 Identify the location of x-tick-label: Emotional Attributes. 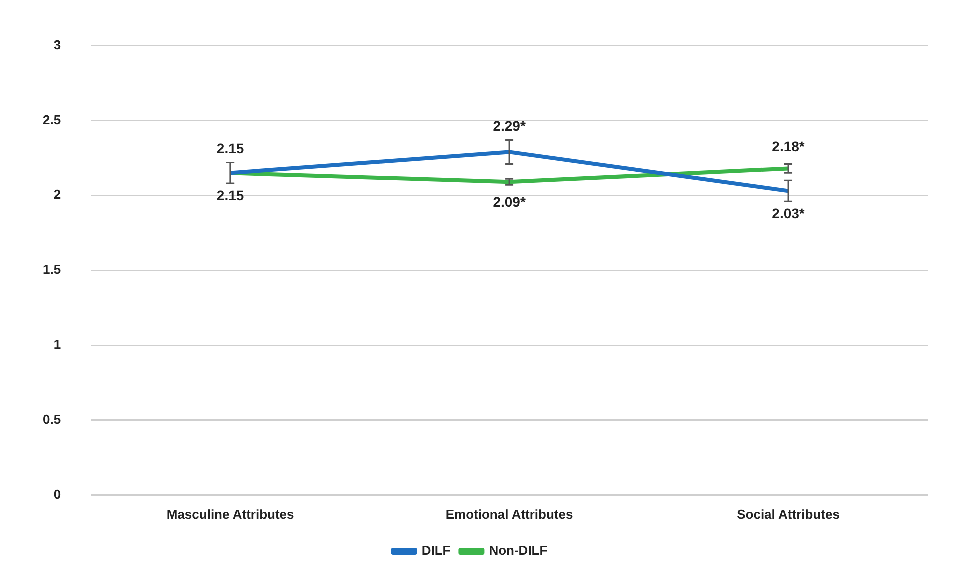
(510, 514).